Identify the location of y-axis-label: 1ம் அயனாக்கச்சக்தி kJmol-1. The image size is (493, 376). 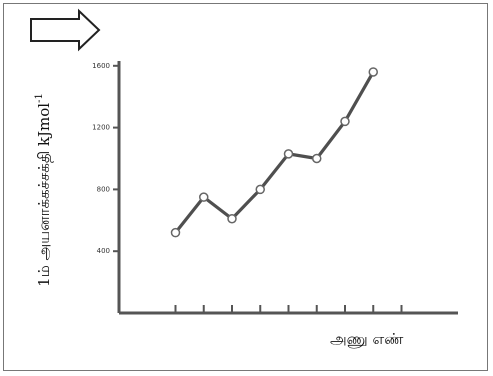
(44, 190).